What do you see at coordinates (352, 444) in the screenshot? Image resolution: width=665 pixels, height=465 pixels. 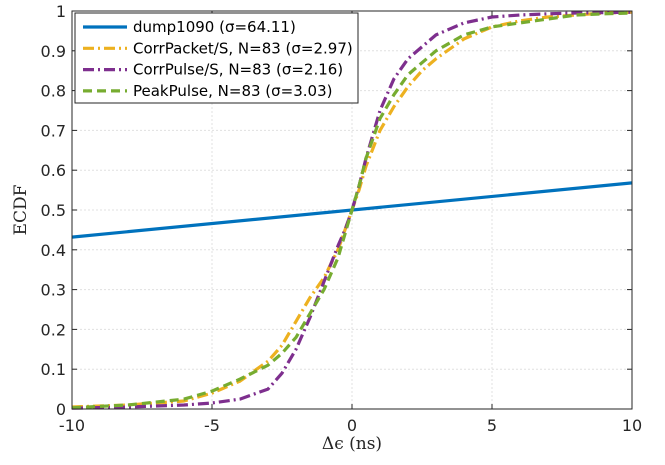 I see `x-axis-label: Δϵ (ns)` at bounding box center [352, 444].